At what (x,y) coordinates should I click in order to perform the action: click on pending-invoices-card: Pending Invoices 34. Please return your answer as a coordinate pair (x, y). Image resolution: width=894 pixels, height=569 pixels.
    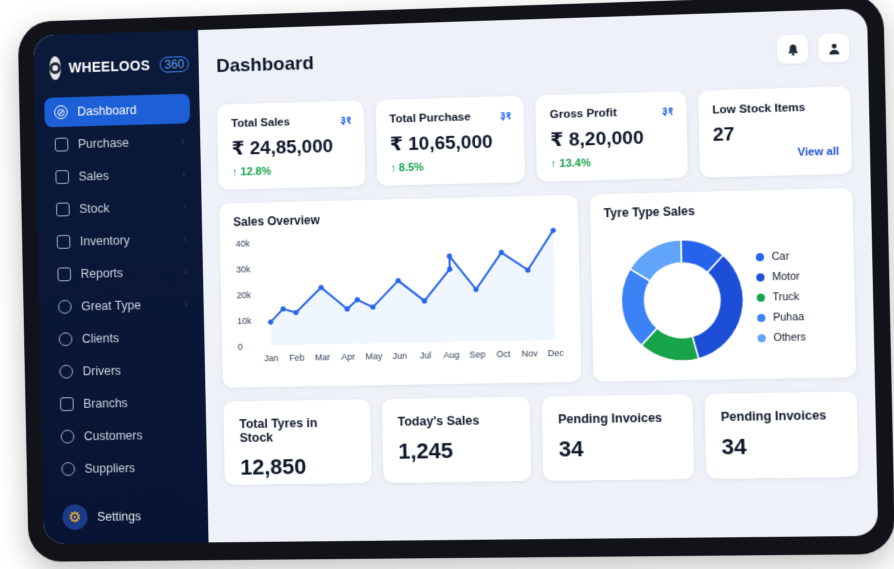
    Looking at the image, I should click on (781, 435).